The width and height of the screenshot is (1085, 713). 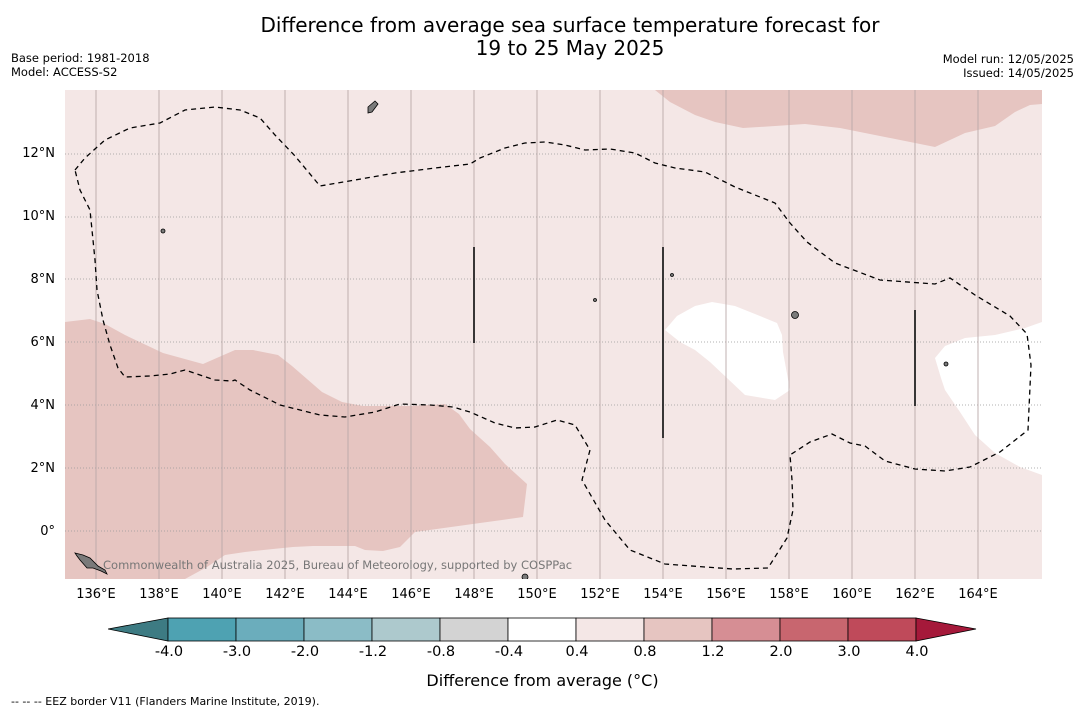 I want to click on colorbar-label-8: 1.2, so click(x=713, y=652).